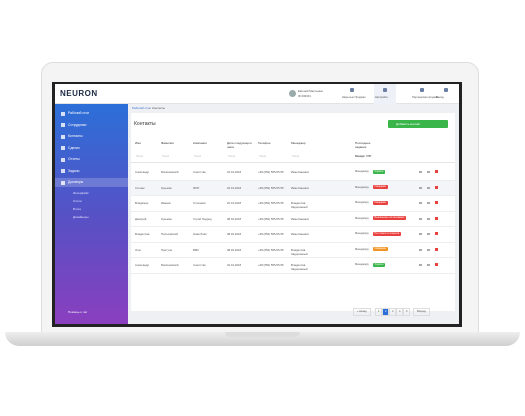  I want to click on sidebar-item: Контакты, so click(75, 136).